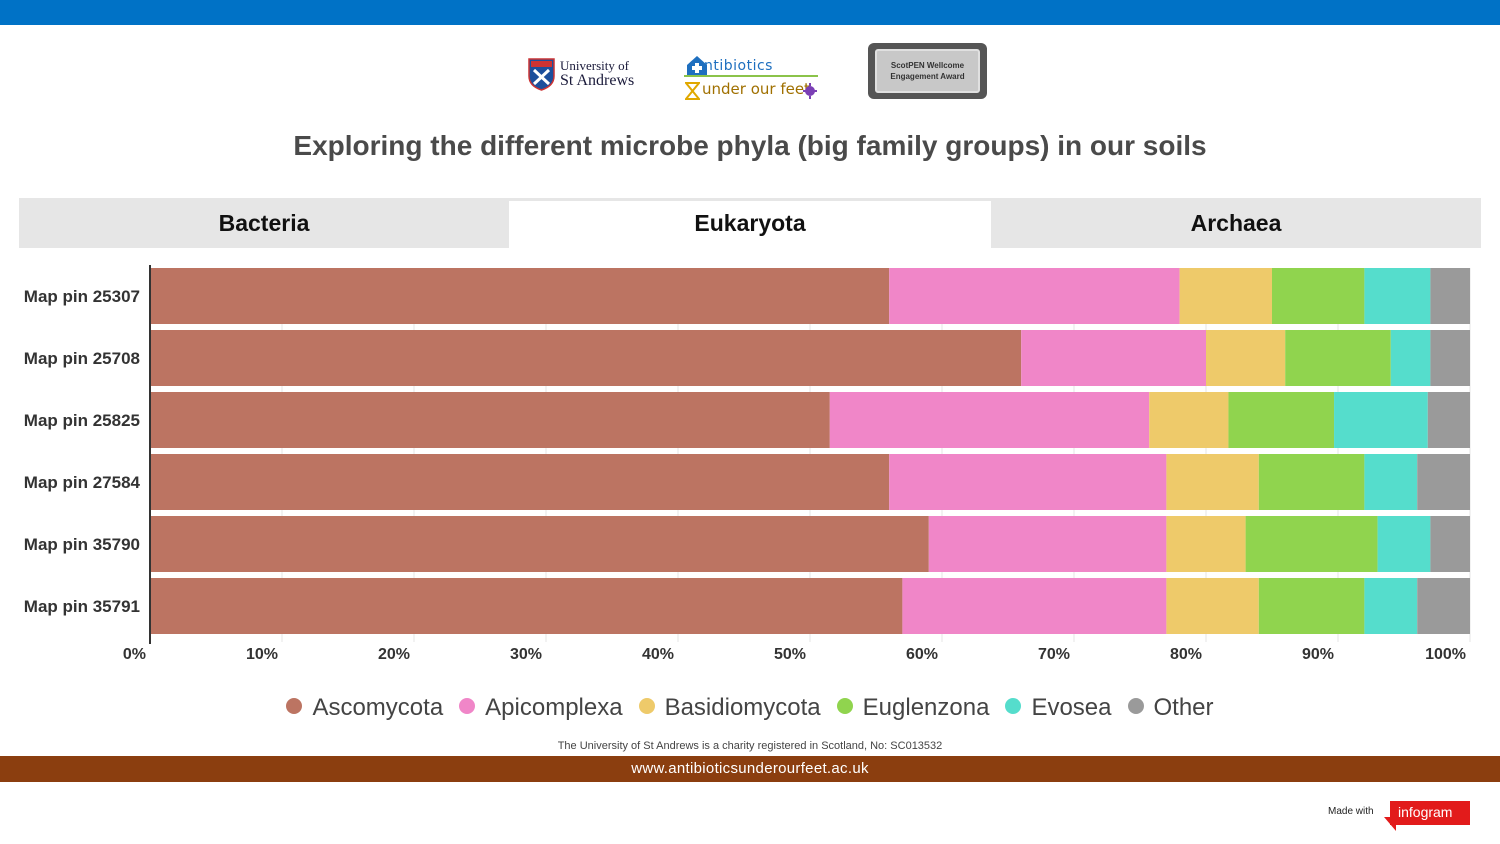 The image size is (1500, 844). Describe the element at coordinates (378, 707) in the screenshot. I see `legend-label: Ascomycota` at that location.